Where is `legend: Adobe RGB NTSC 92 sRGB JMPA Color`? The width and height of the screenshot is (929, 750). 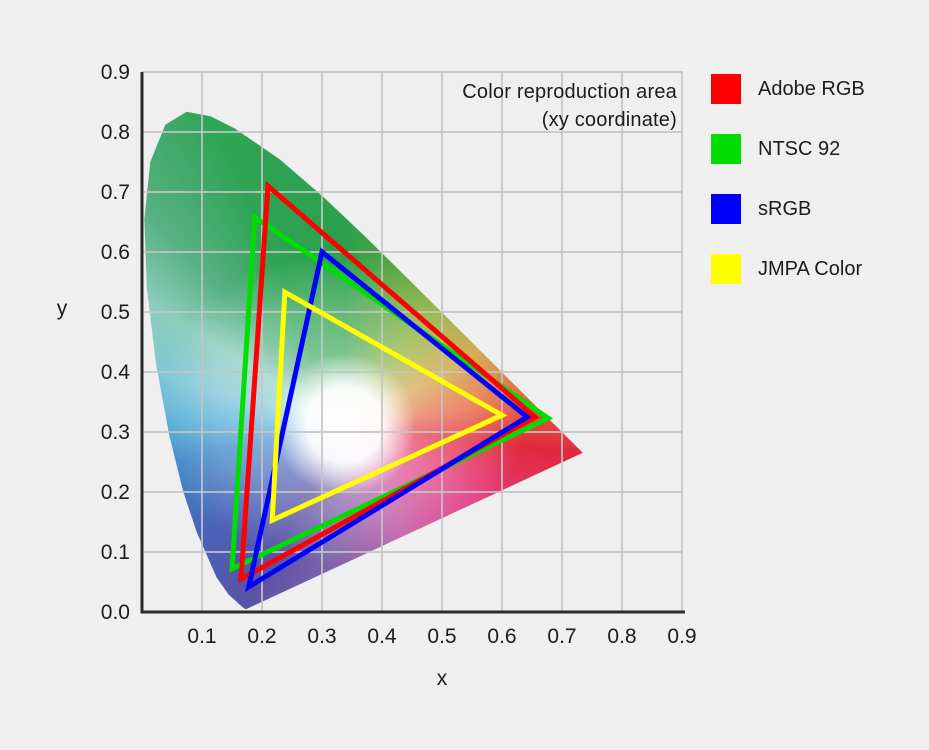 legend: Adobe RGB NTSC 92 sRGB JMPA Color is located at coordinates (788, 194).